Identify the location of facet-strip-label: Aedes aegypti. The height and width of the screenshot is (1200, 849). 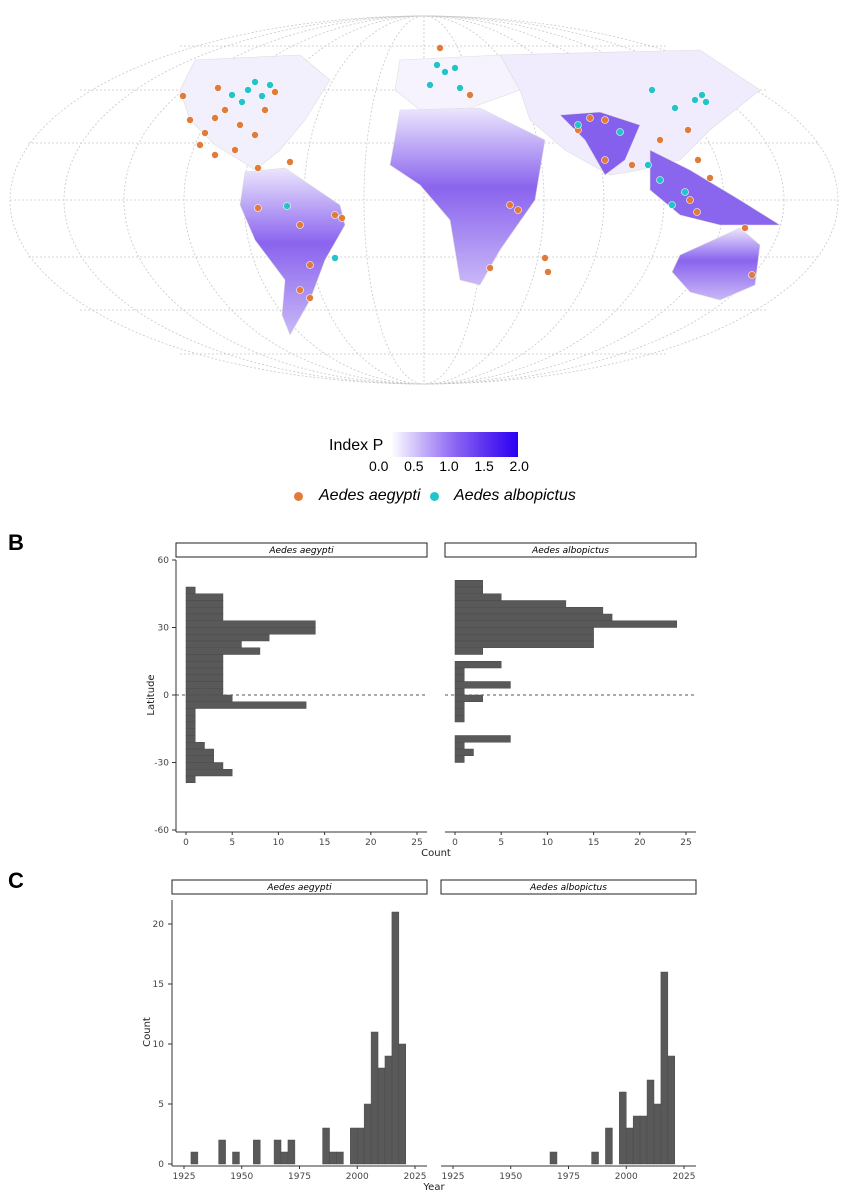
(301, 551).